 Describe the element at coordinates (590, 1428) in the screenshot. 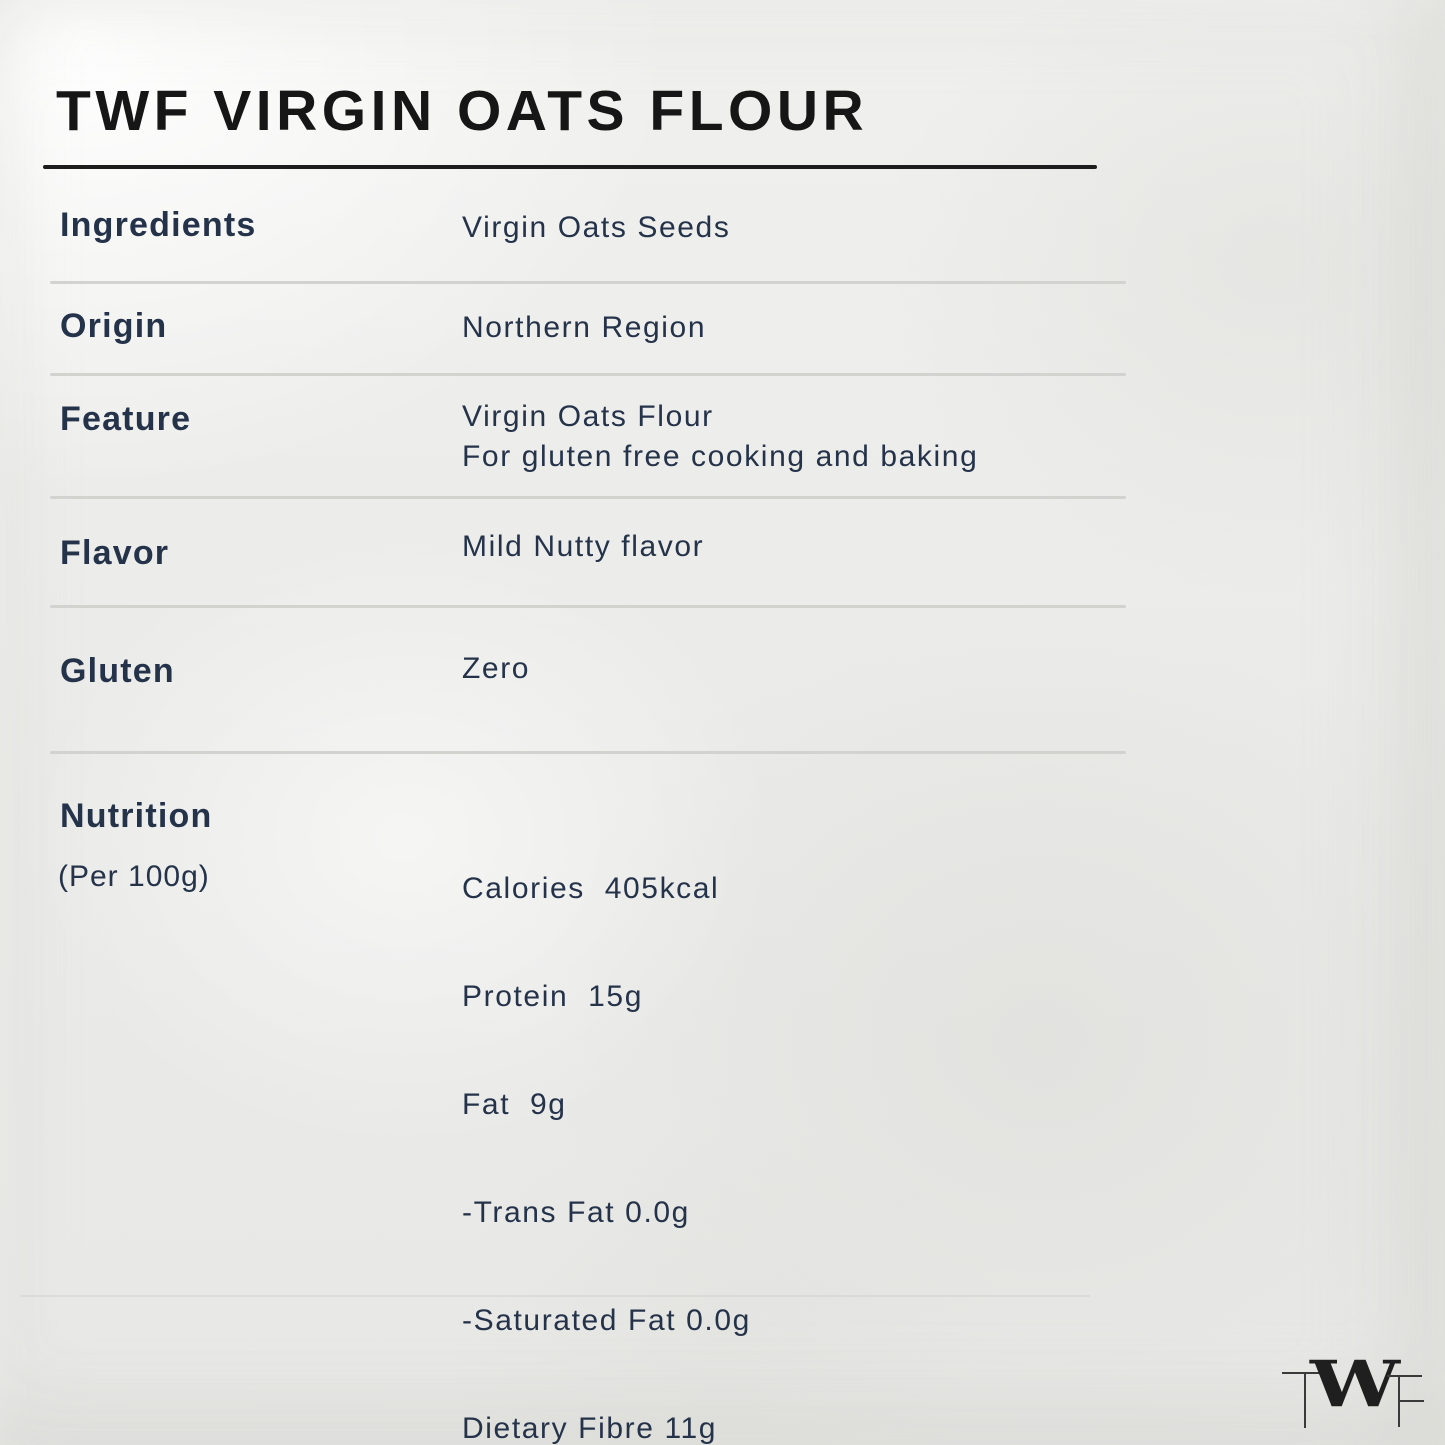

I see `nutrition-line-dietary-fibre: Dietary Fibre 11g` at that location.